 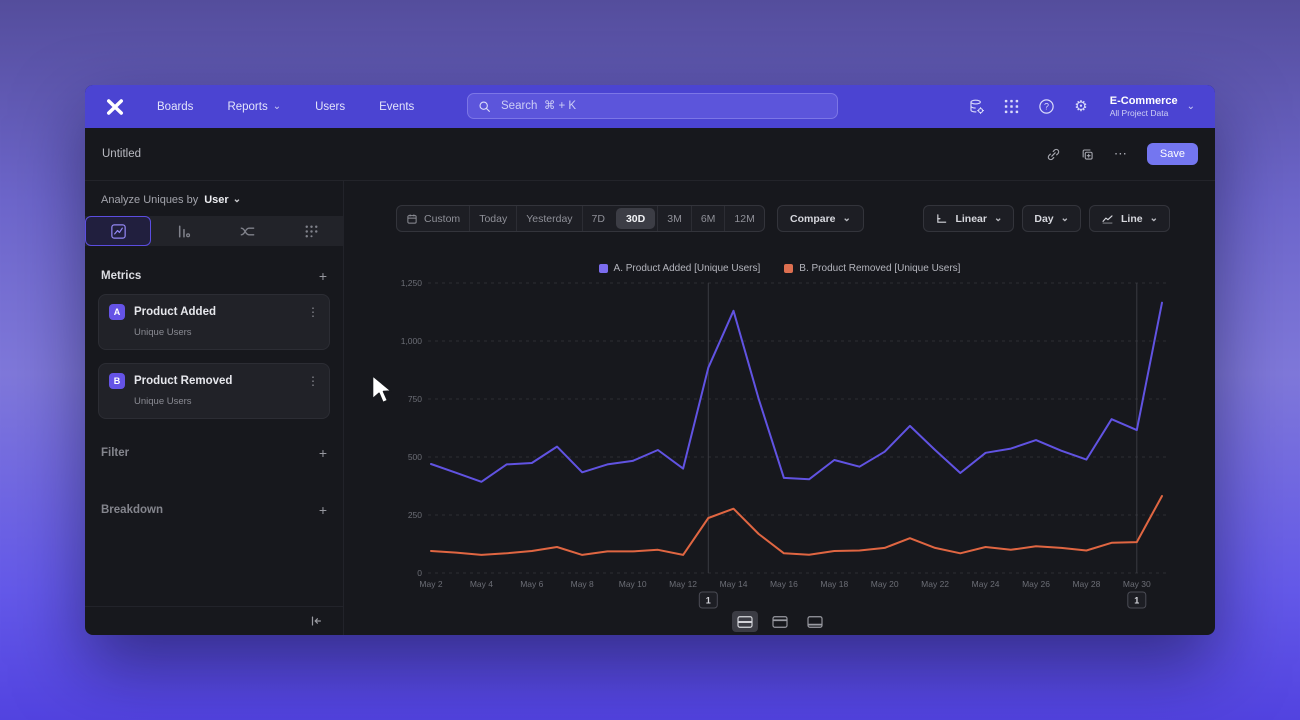 I want to click on legend-item-a: A. Product Added [Unique Users], so click(x=679, y=268).